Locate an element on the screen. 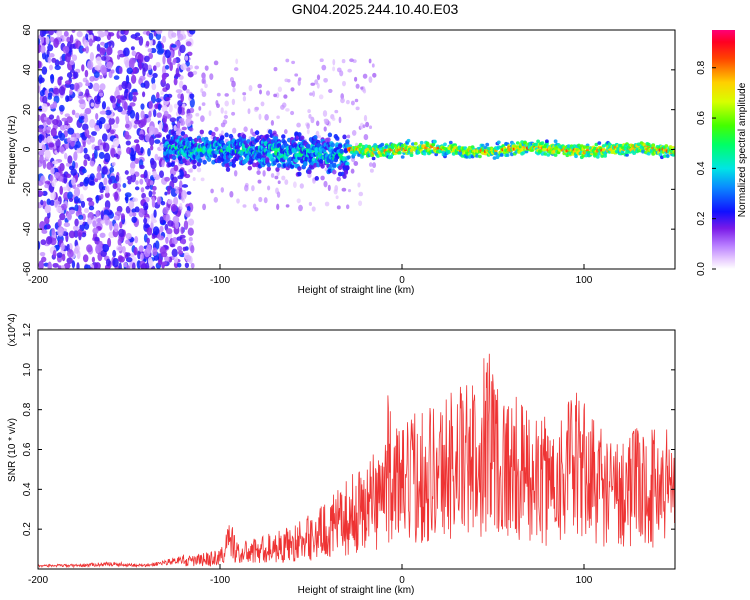 This screenshot has height=600, width=750. x-tick-label: 100 is located at coordinates (584, 580).